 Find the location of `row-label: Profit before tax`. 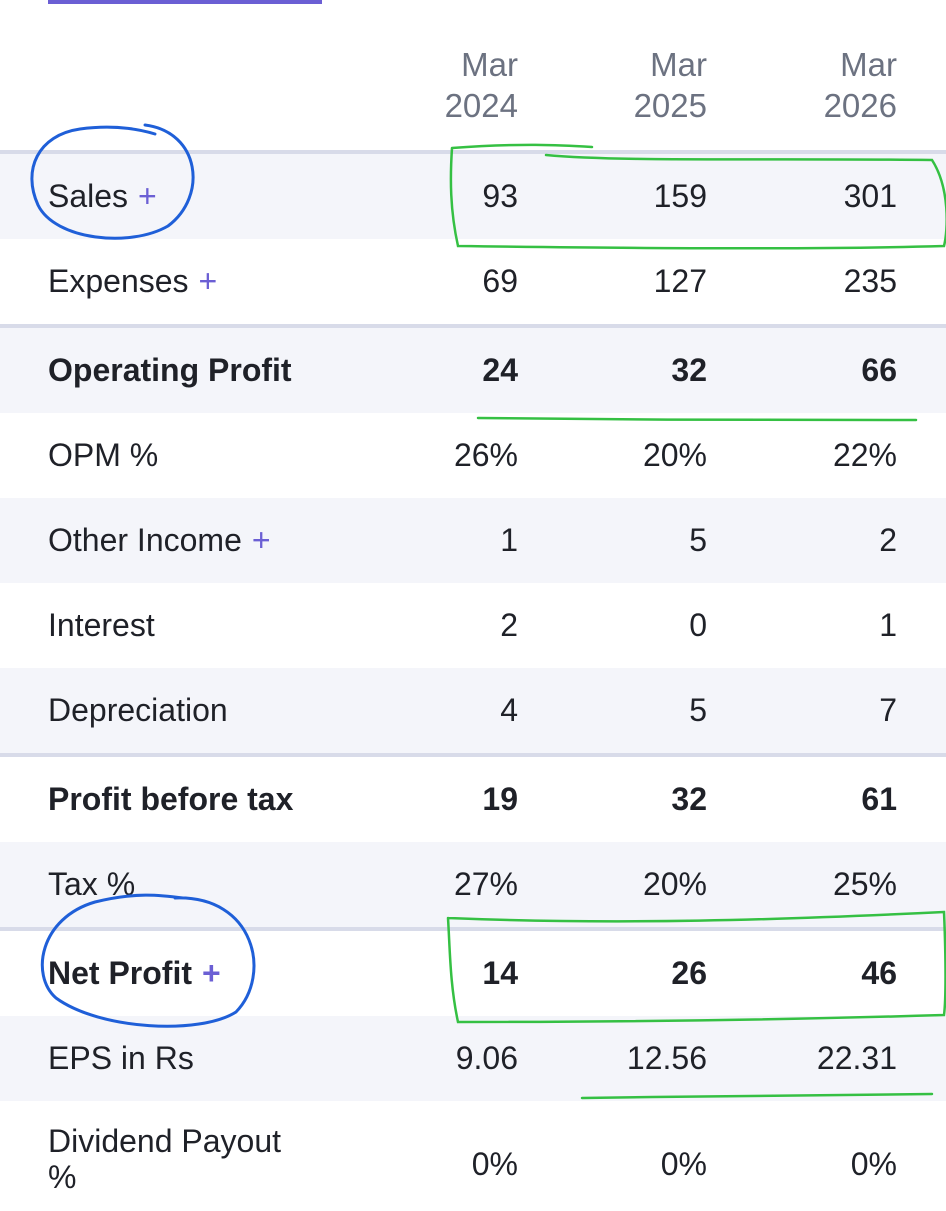

row-label: Profit before tax is located at coordinates (198, 799).